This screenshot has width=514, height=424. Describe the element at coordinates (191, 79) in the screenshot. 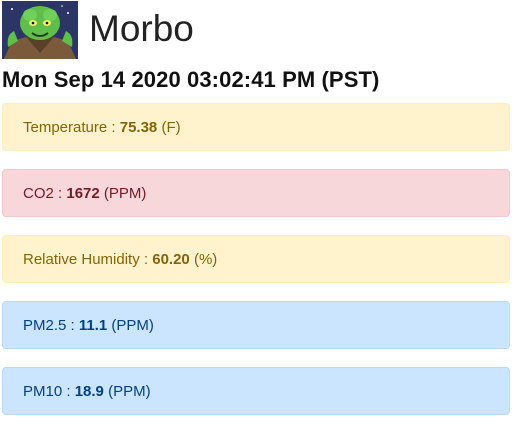

I see `current-datetime: Mon Sep 14 2020 03:02:41 PM (PST)` at that location.